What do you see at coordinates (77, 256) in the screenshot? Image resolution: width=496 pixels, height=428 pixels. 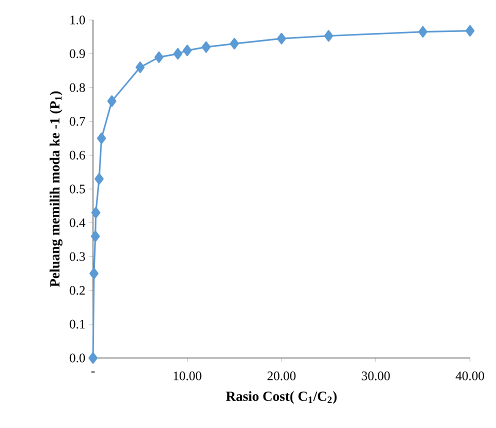 I see `y-tick-label: 0.3` at bounding box center [77, 256].